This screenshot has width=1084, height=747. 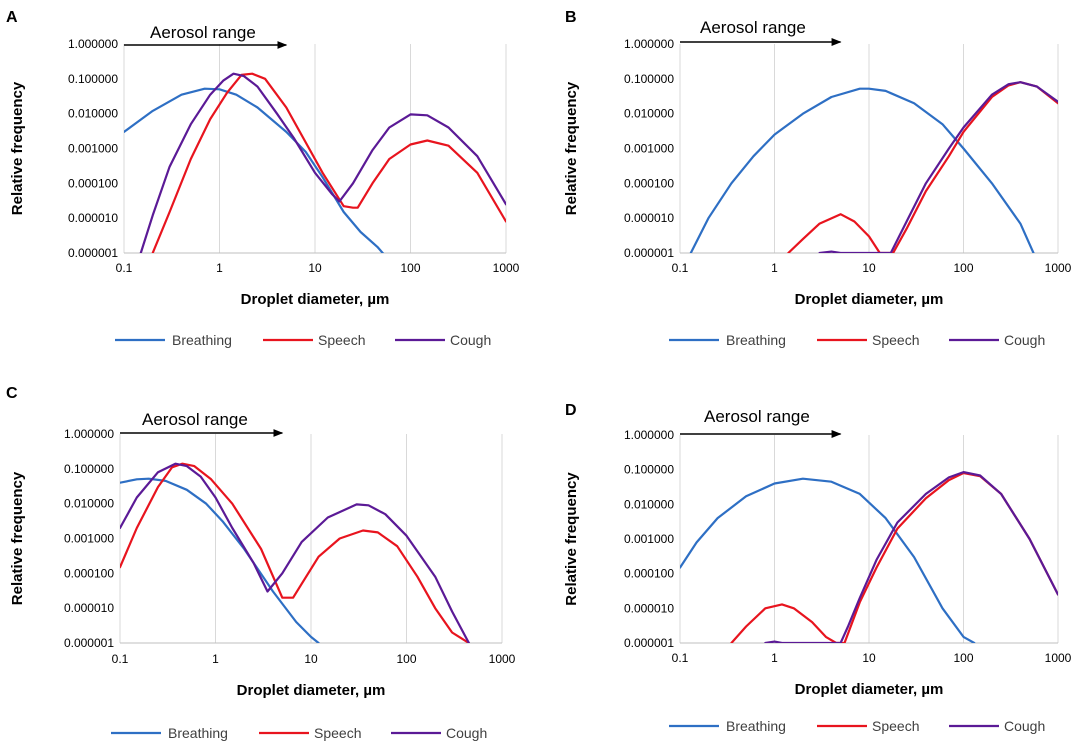 I want to click on panel-letter: A, so click(x=12, y=17).